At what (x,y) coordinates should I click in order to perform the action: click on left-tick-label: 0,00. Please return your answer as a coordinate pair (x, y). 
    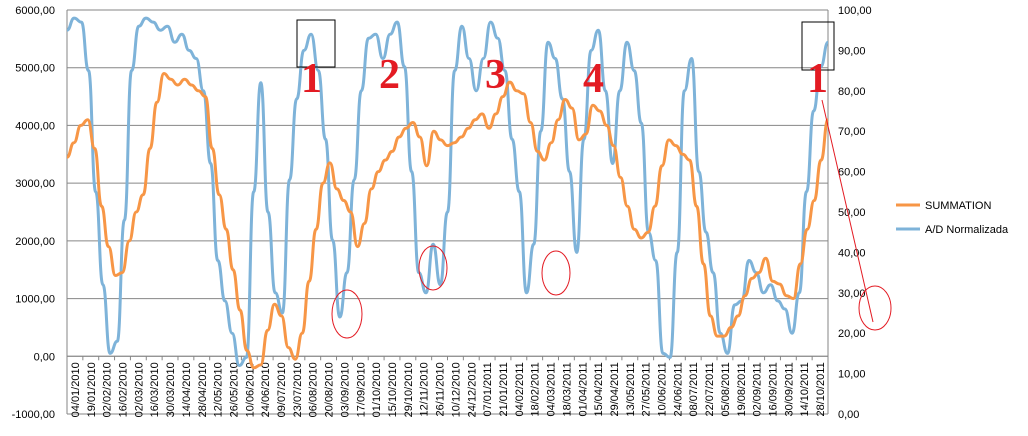
    Looking at the image, I should click on (44, 357).